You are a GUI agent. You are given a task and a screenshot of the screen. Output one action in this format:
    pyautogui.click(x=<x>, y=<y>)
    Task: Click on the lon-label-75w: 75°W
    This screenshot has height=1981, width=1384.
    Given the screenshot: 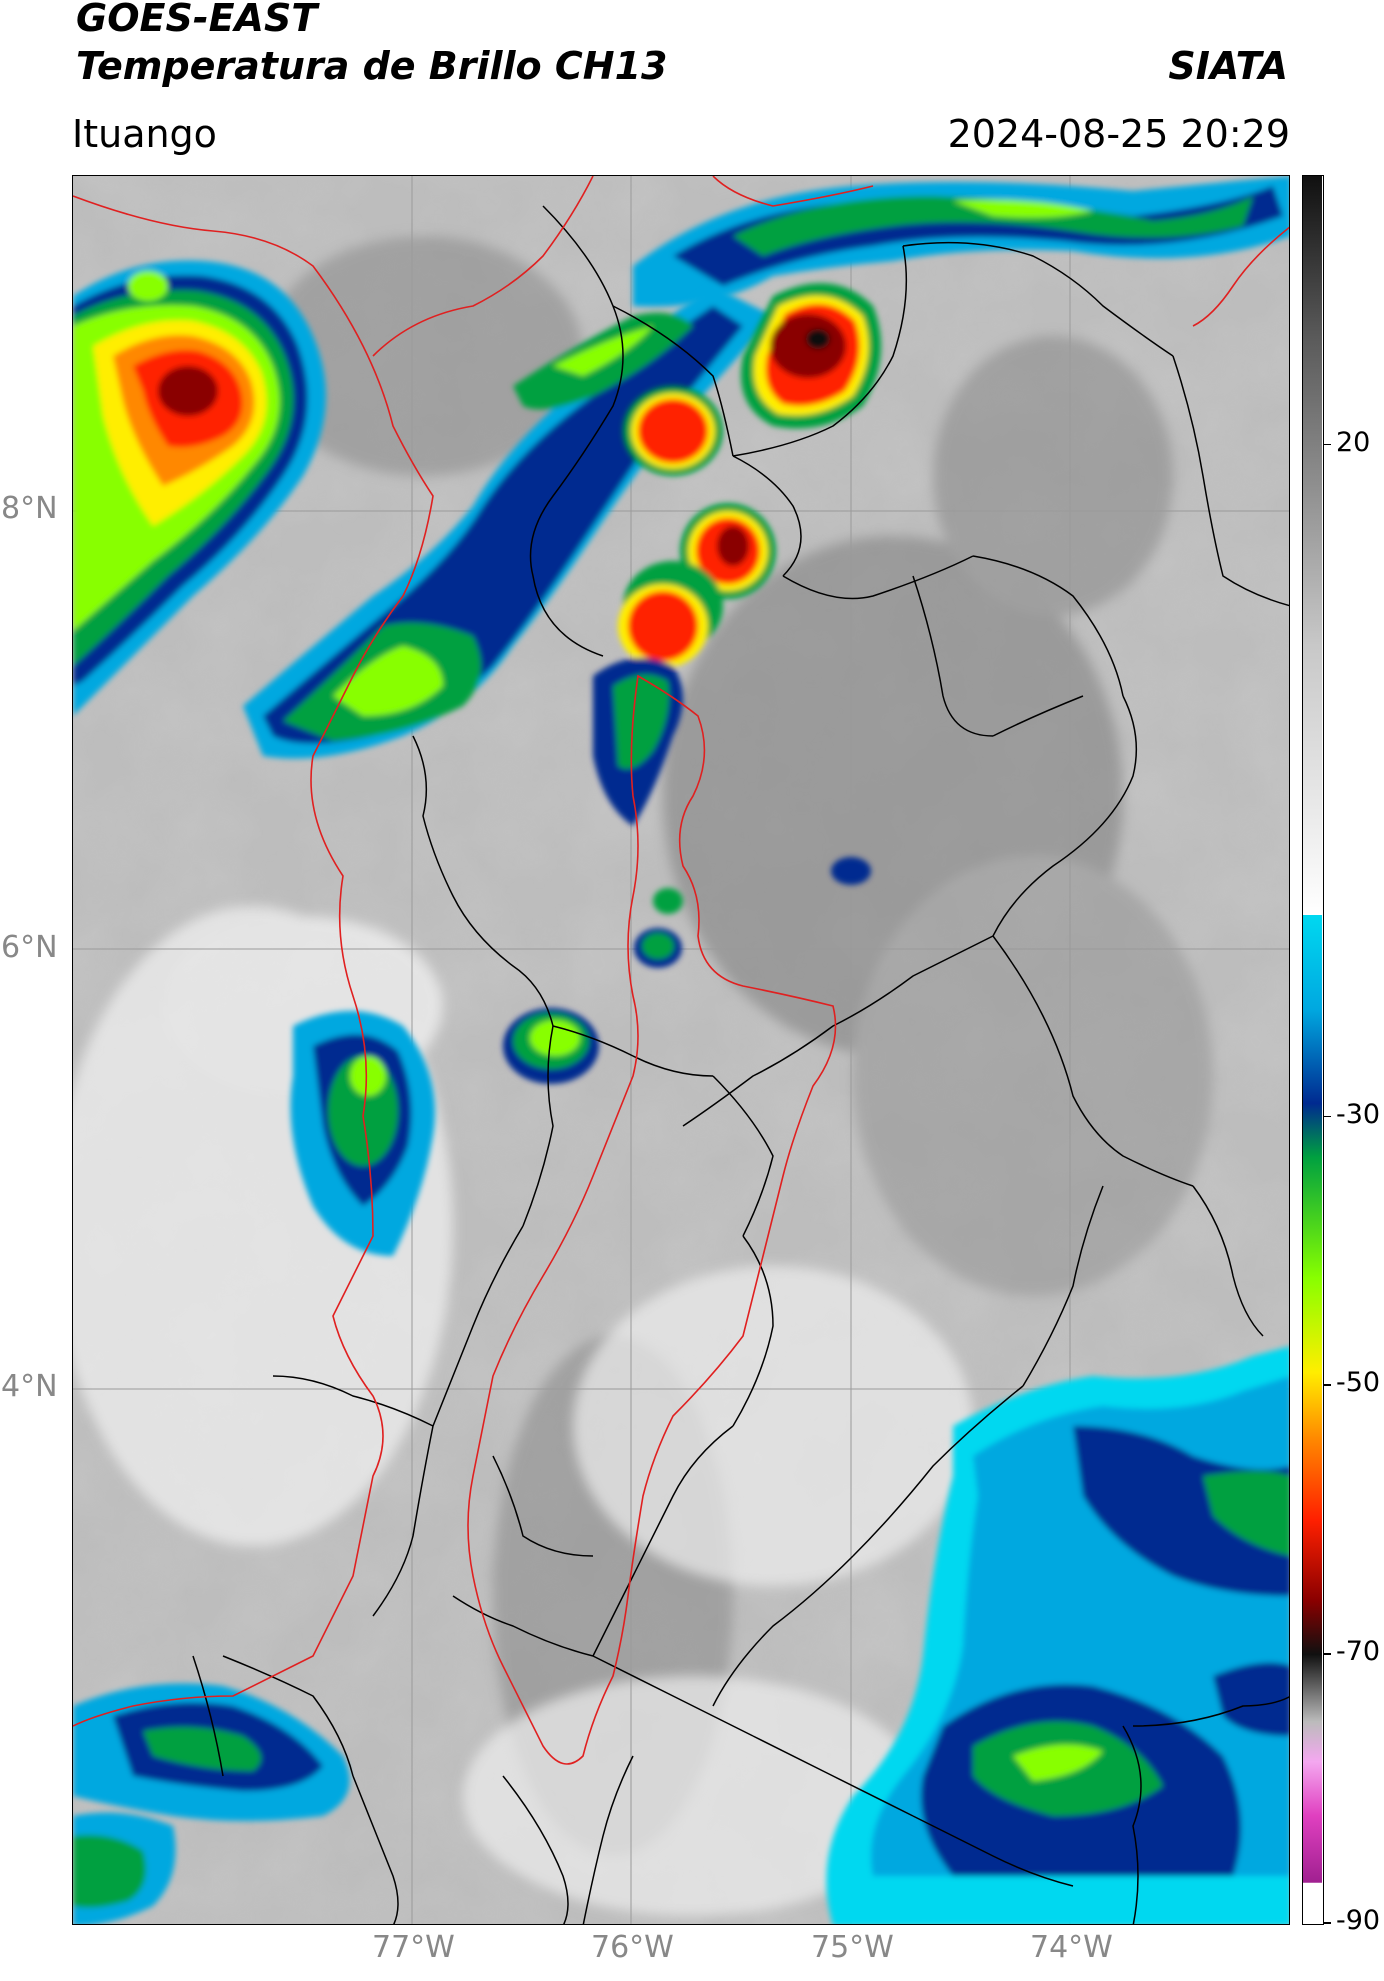 What is the action you would take?
    pyautogui.click(x=852, y=1947)
    